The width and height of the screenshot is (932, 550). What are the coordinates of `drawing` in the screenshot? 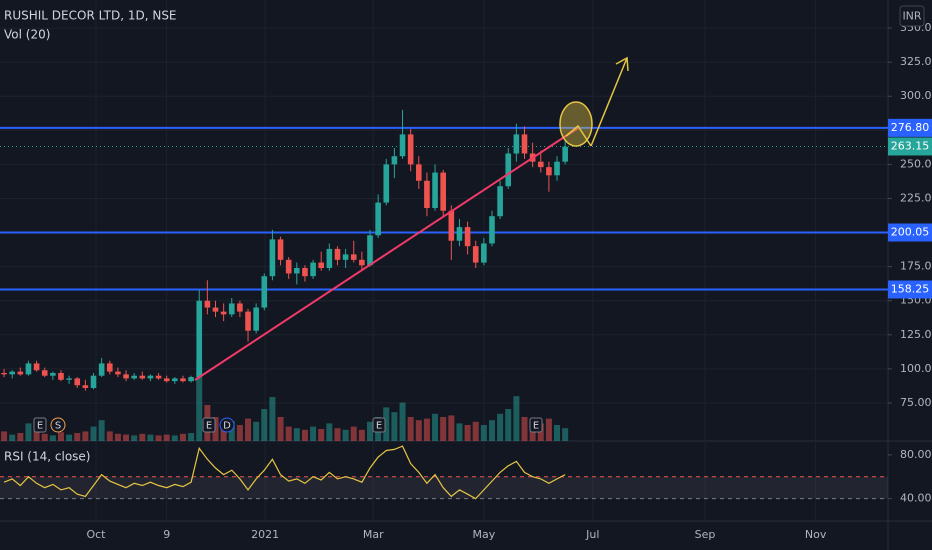 It's located at (578, 135).